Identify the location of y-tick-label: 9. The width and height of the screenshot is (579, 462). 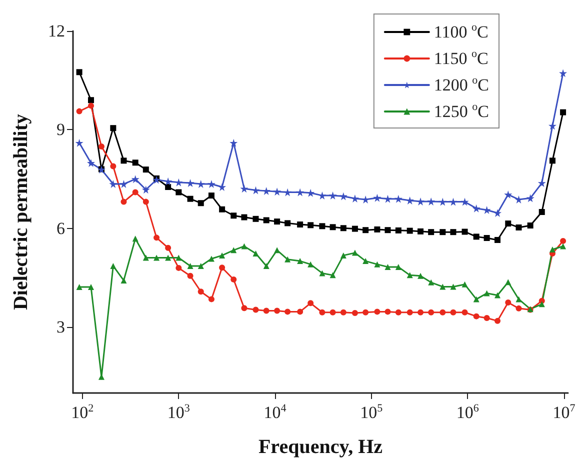
(60, 130).